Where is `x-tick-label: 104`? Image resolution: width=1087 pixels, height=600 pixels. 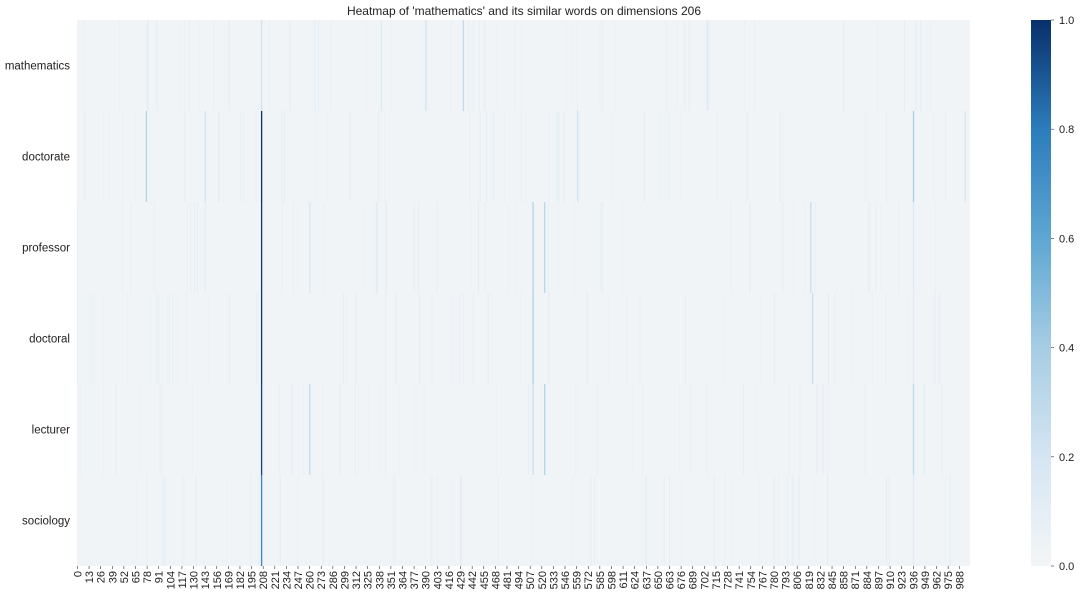 x-tick-label: 104 is located at coordinates (171, 580).